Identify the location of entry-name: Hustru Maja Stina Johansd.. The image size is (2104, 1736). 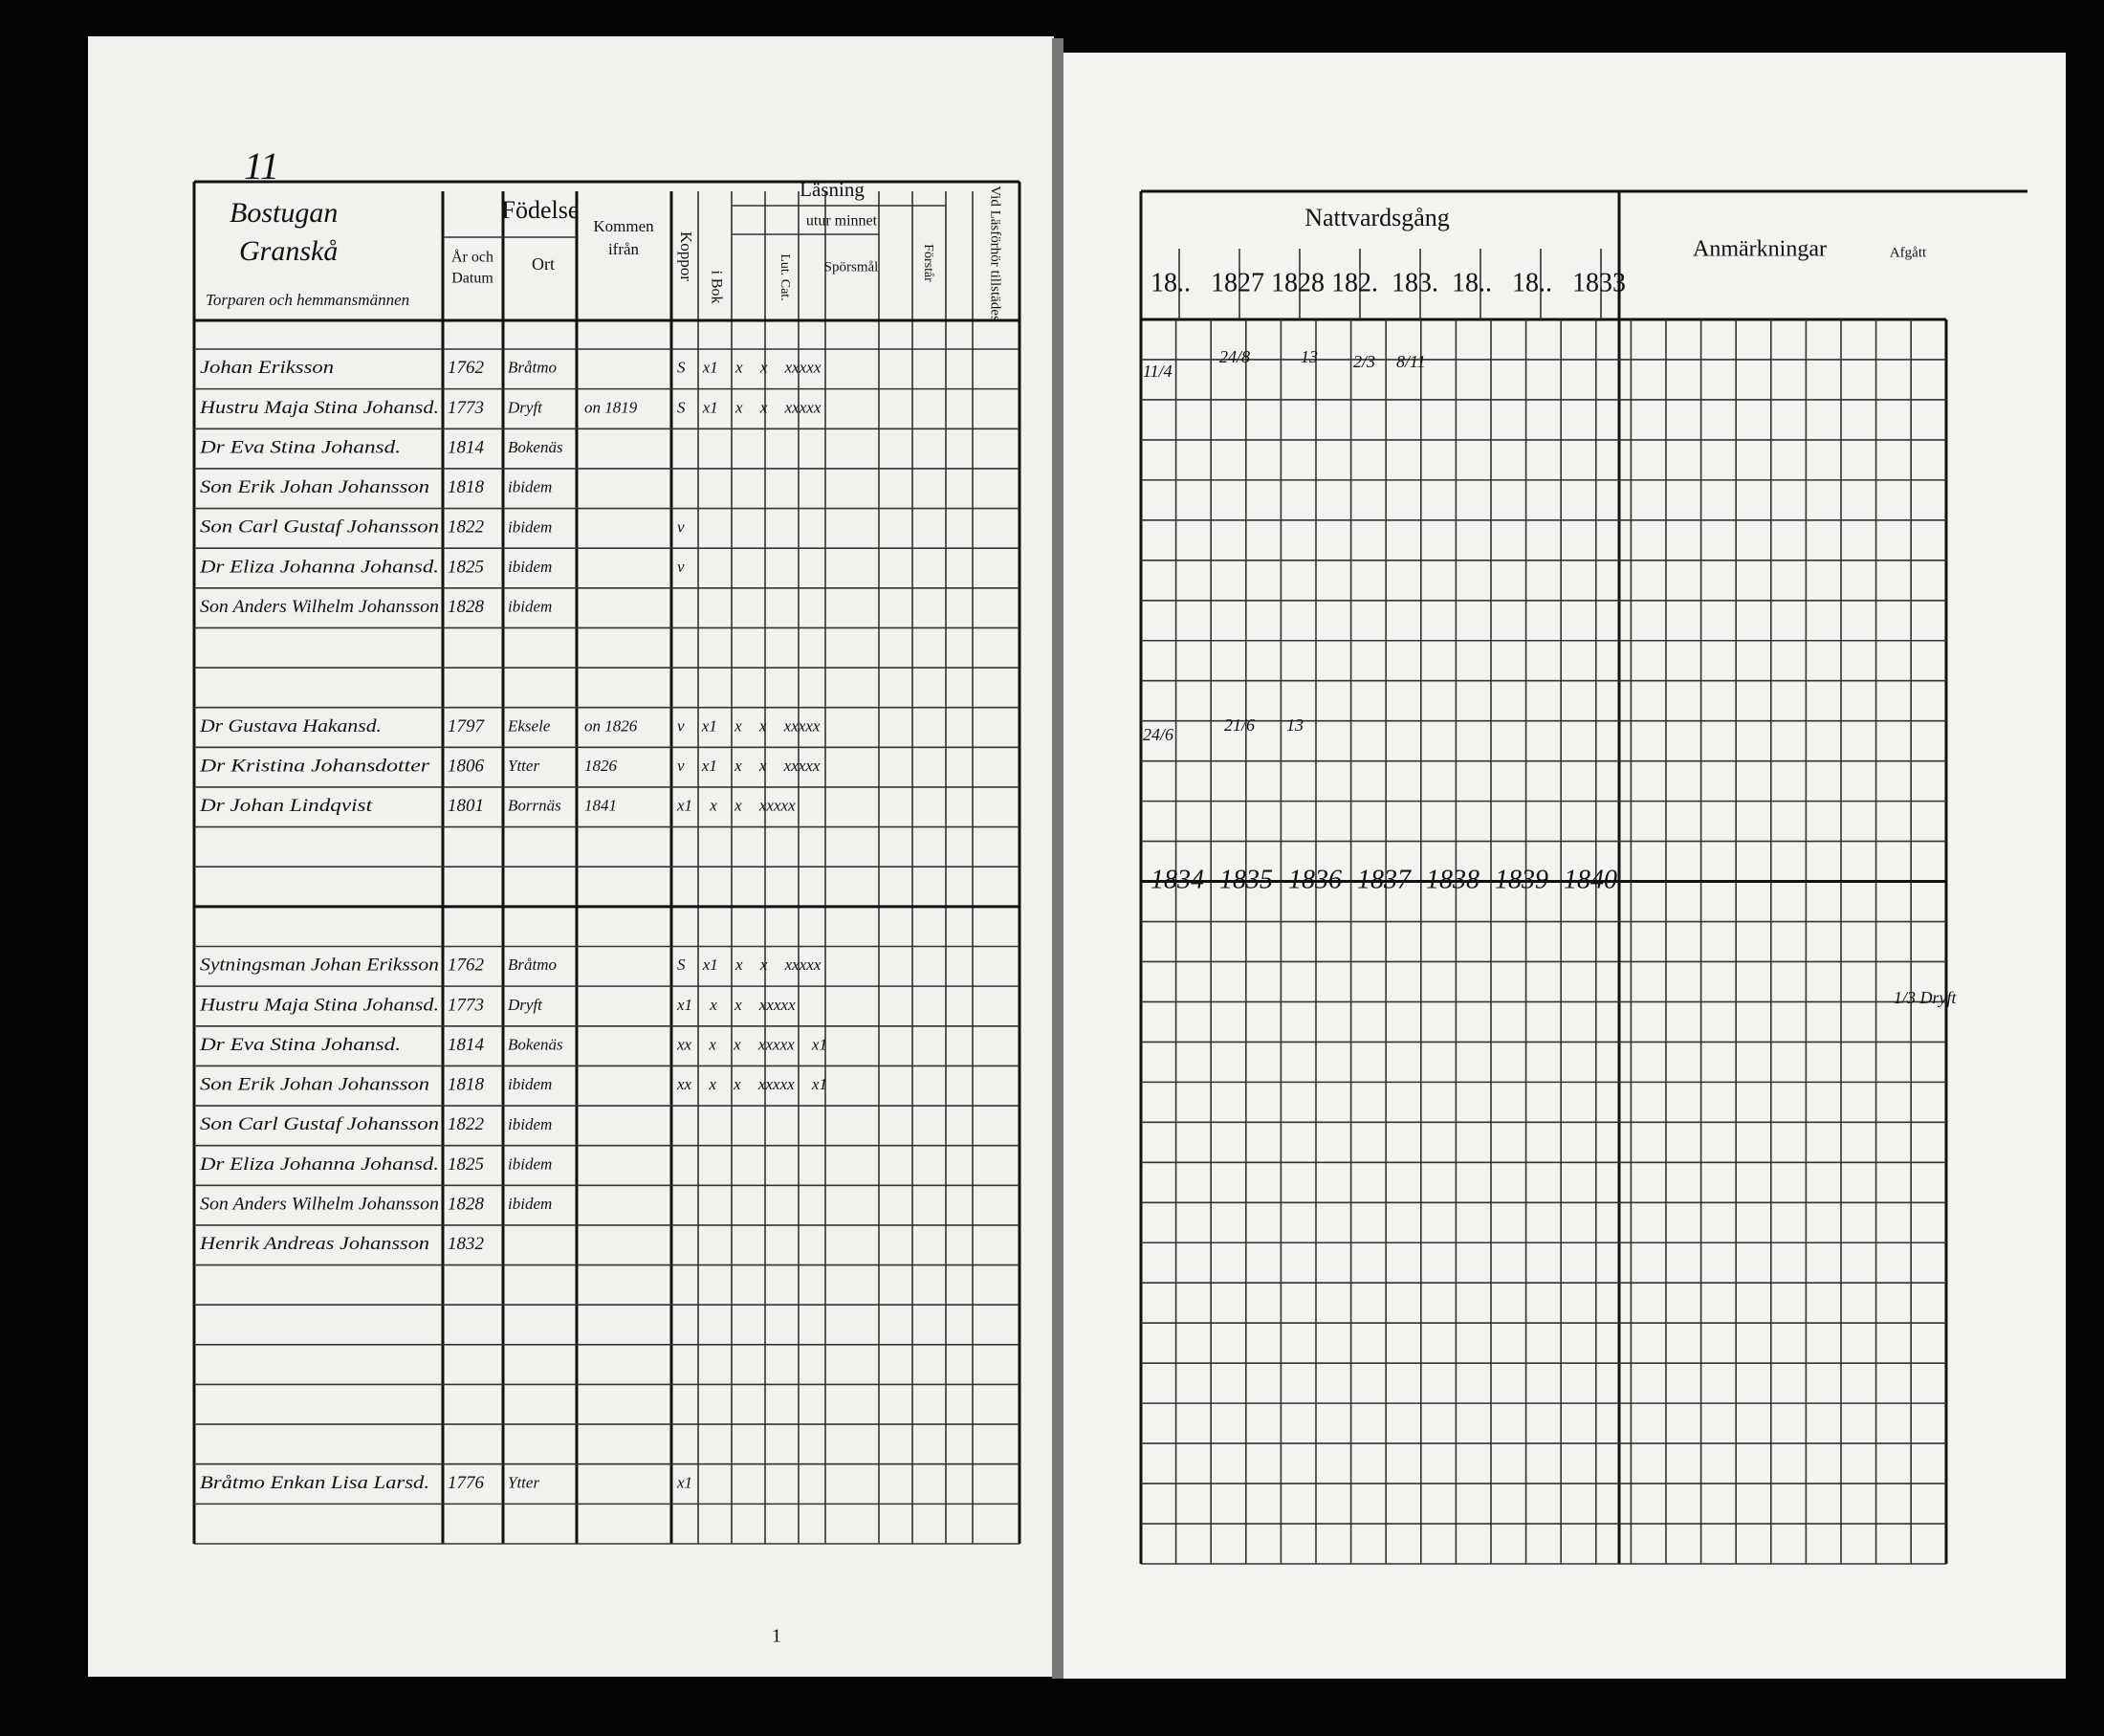
(319, 1005).